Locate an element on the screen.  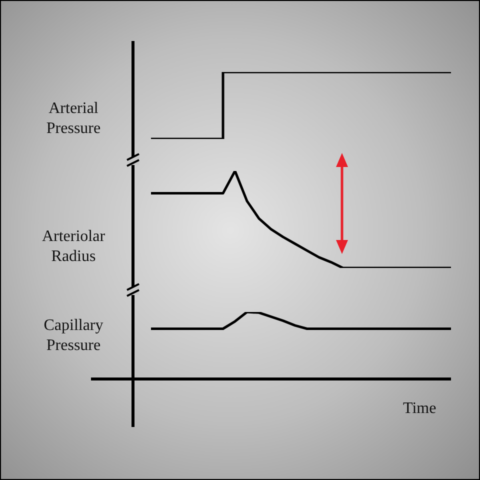
y-axis-title: Capillary Pressure is located at coordinates (73, 336).